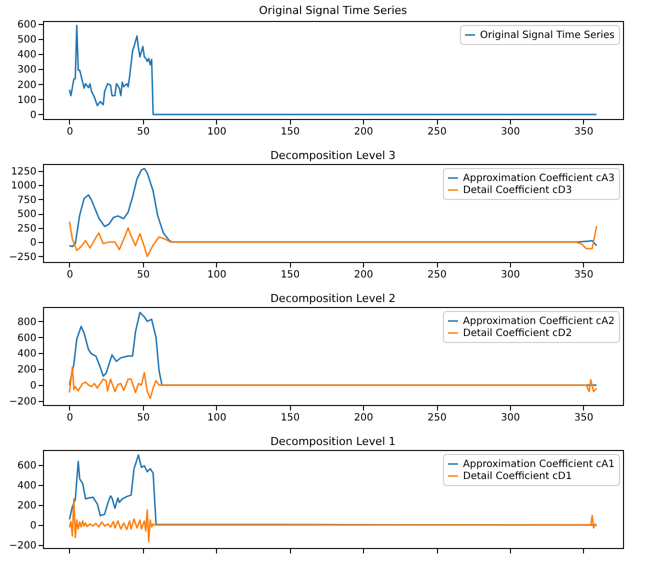 The height and width of the screenshot is (578, 663). What do you see at coordinates (26, 322) in the screenshot?
I see `y-tick-label: 800` at bounding box center [26, 322].